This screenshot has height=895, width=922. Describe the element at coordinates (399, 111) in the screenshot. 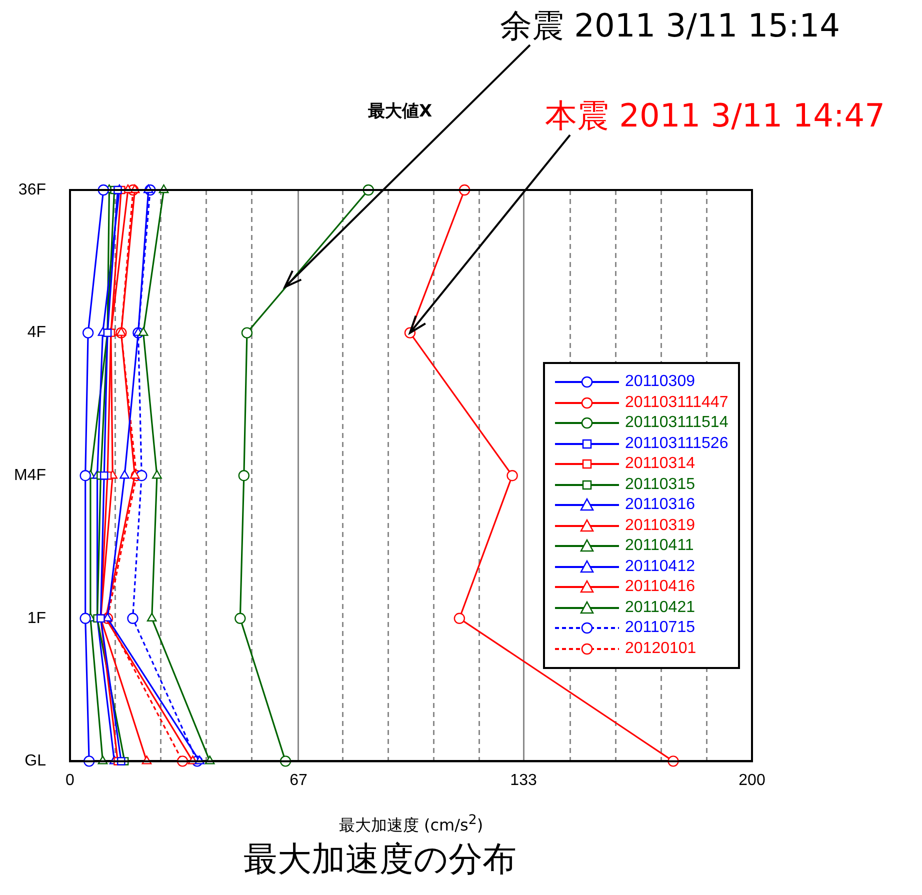

I see `text: 最大値X` at that location.